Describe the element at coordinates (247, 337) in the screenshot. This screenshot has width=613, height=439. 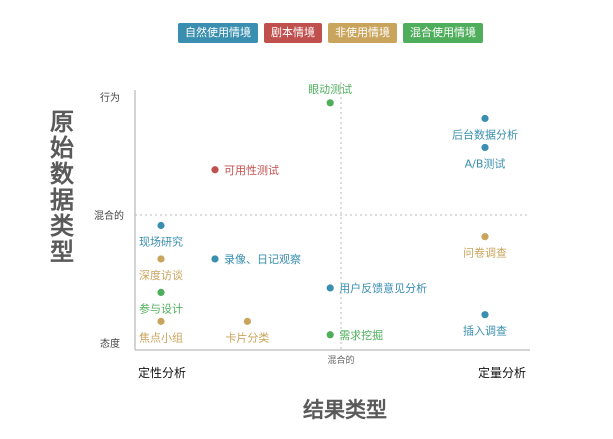
I see `data-point-label: 卡片分类` at that location.